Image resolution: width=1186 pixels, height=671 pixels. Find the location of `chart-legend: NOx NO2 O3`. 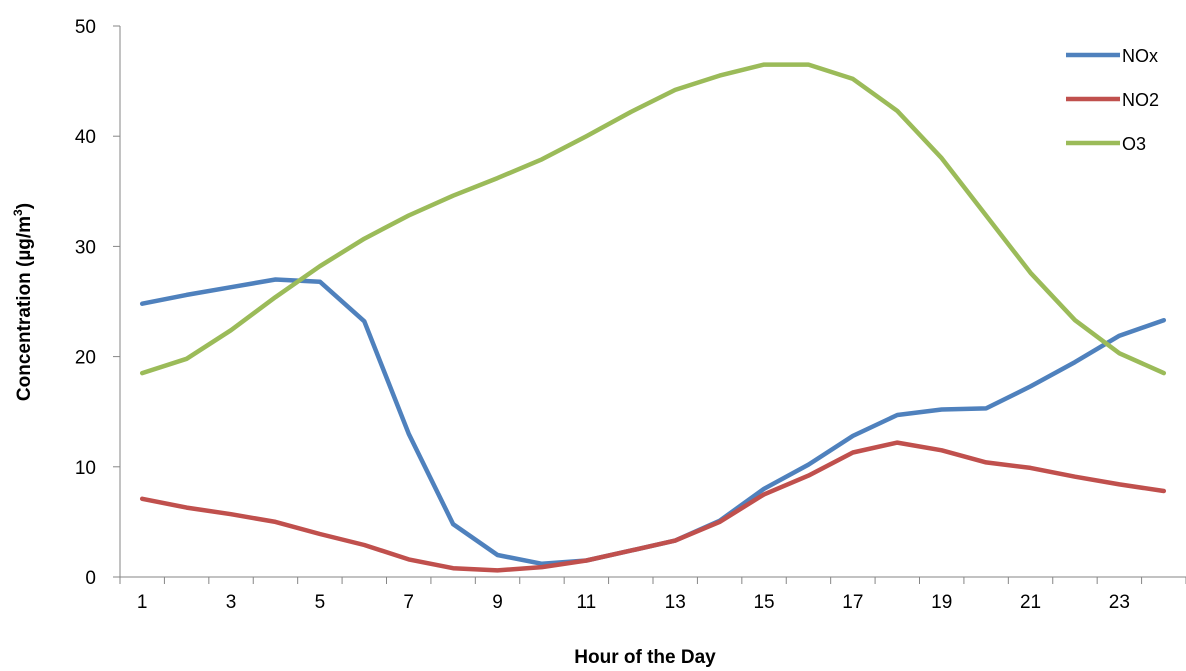

chart-legend: NOx NO2 O3 is located at coordinates (1112, 100).